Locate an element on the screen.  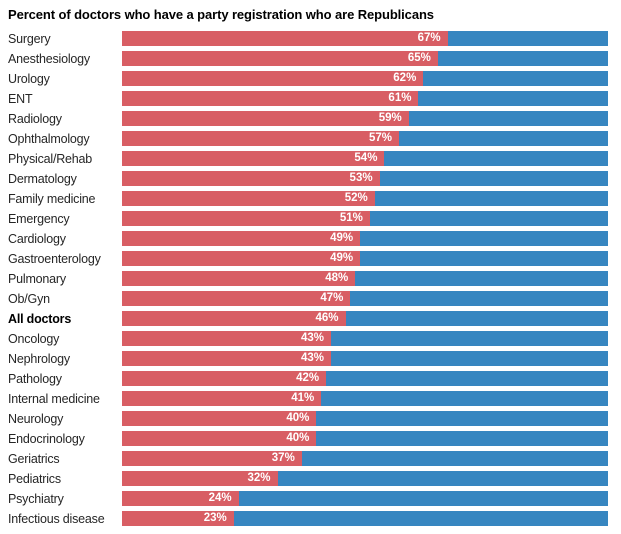
value-label: 23% is located at coordinates (215, 518).